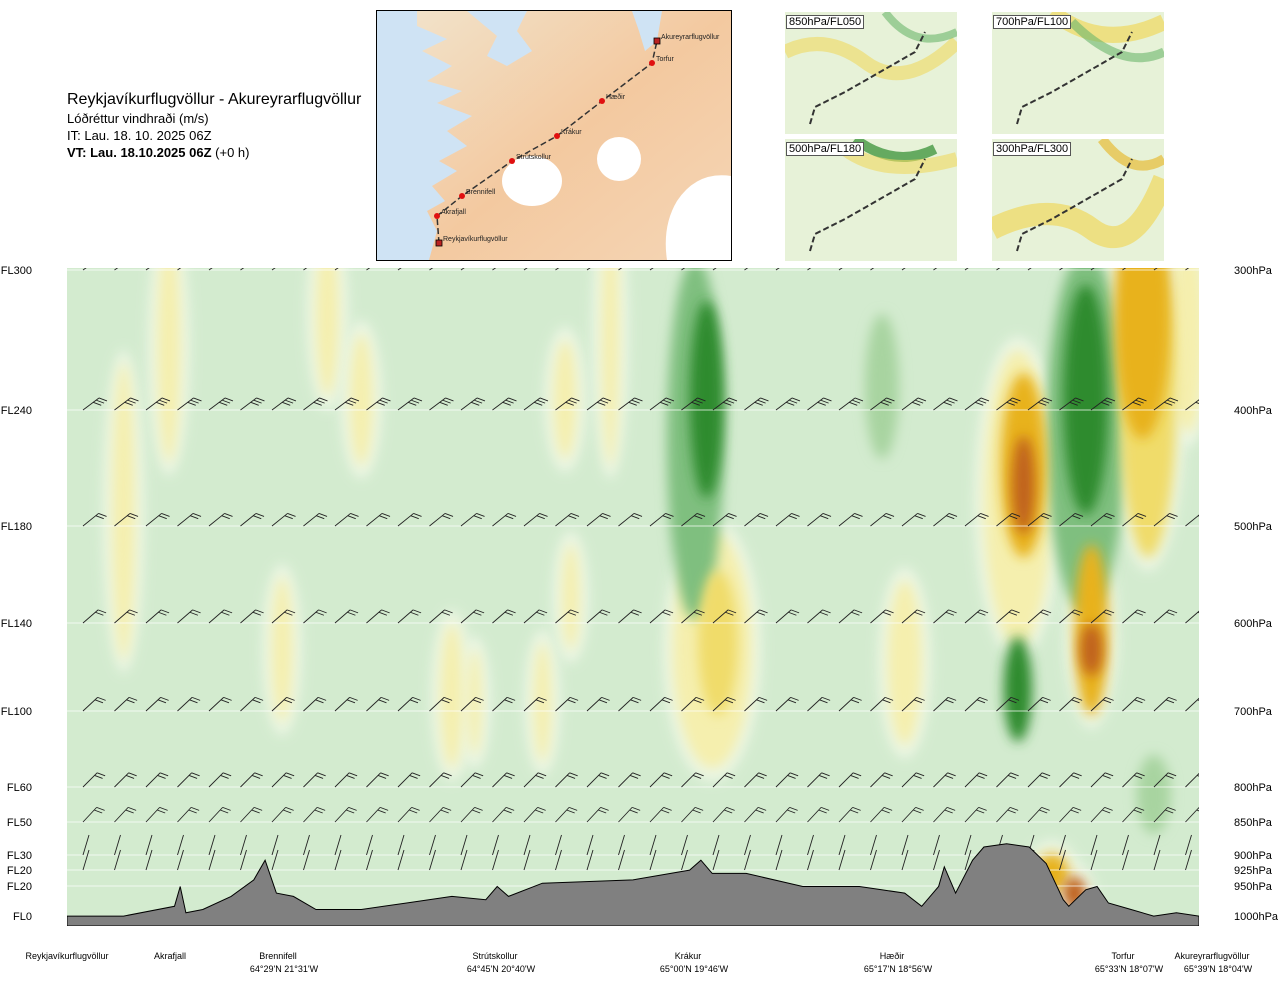 The image size is (1280, 981). Describe the element at coordinates (825, 149) in the screenshot. I see `thumbnail-label: 500hPa/FL180` at that location.